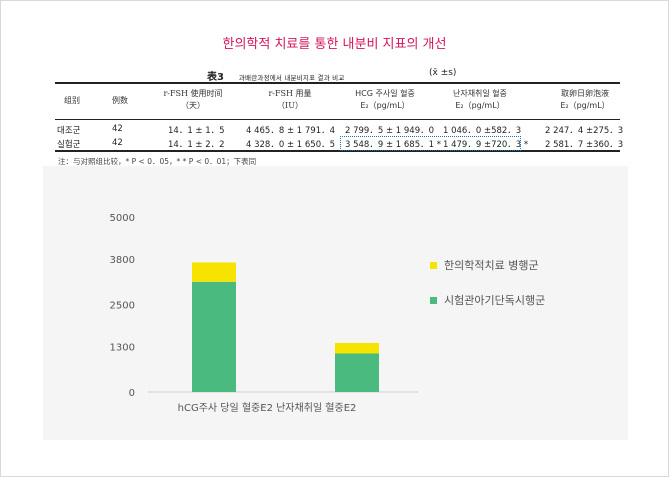  Describe the element at coordinates (443, 73) in the screenshot. I see `table-mean-sd: (x̄ ±s)` at that location.